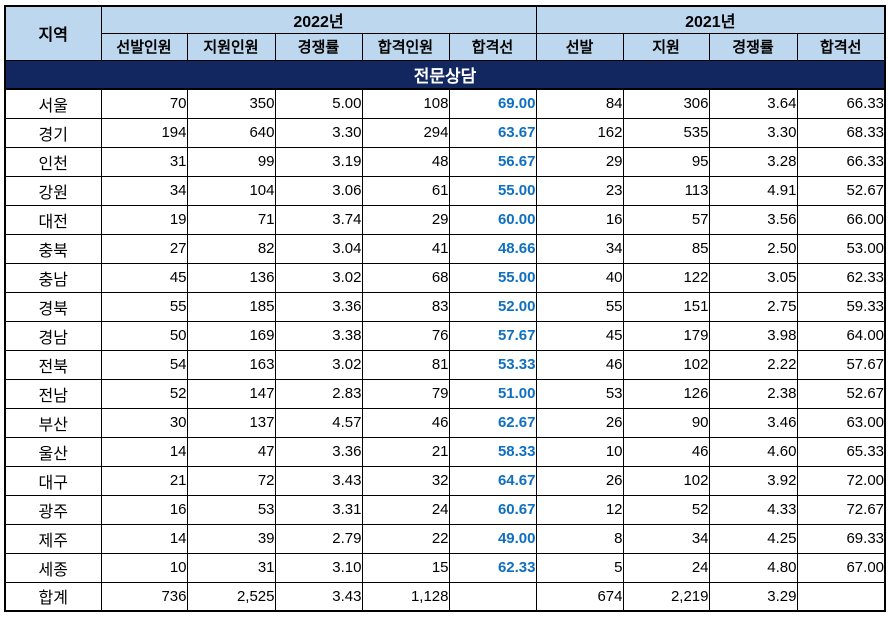  I want to click on cell-applicants-2021: 102, so click(666, 364).